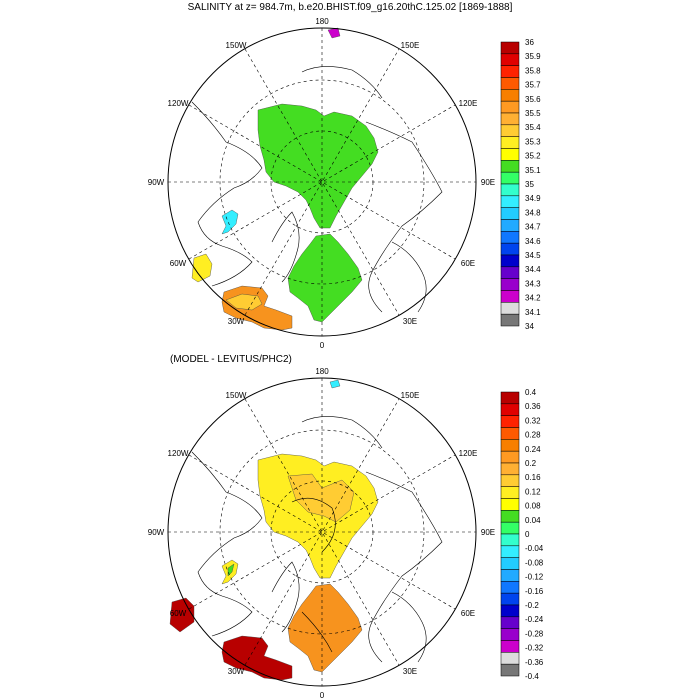 This screenshot has width=700, height=700. I want to click on bottom-coastlines, so click(317, 539).